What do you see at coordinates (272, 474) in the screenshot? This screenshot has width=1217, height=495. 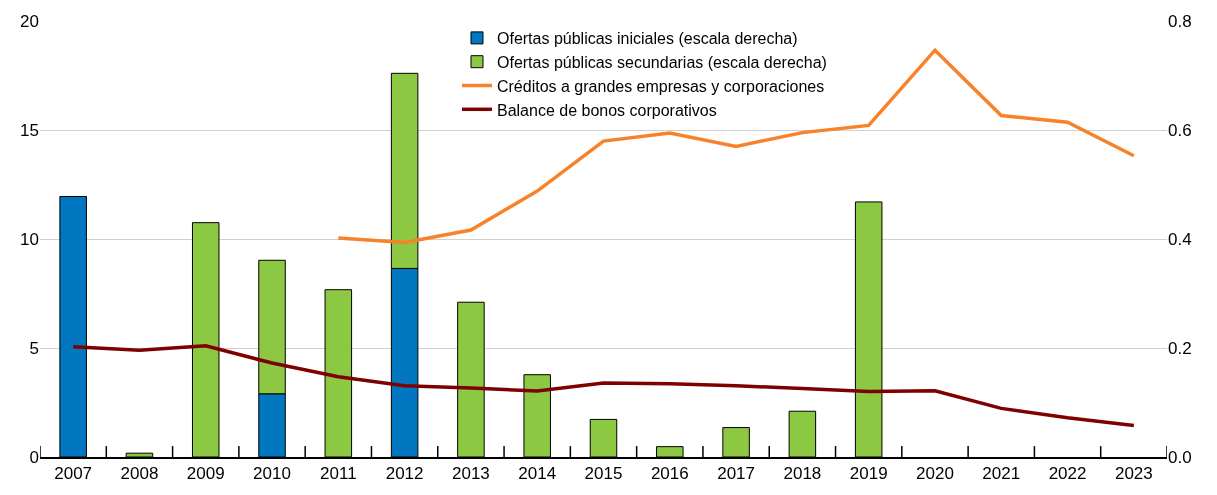 I see `x-tick-label: 2010` at bounding box center [272, 474].